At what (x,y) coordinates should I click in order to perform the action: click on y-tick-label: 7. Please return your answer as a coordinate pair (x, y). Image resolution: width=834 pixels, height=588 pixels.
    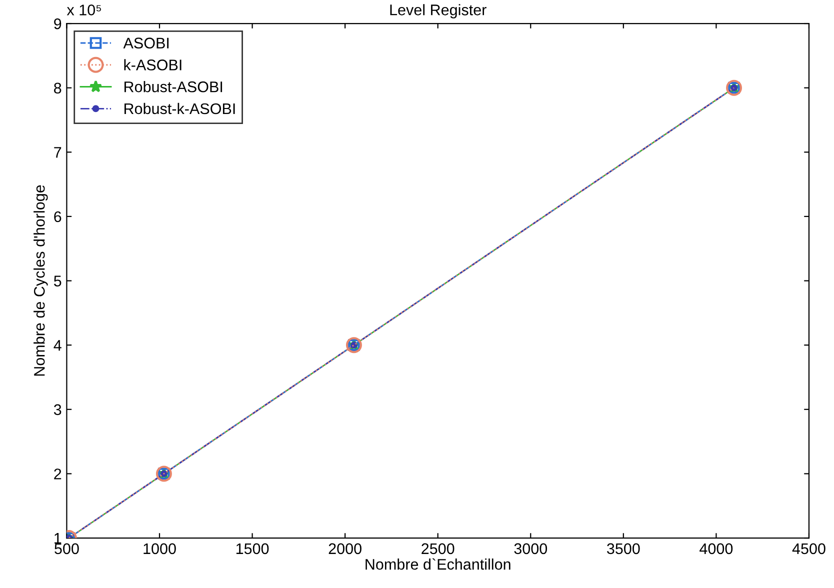
    Looking at the image, I should click on (58, 152).